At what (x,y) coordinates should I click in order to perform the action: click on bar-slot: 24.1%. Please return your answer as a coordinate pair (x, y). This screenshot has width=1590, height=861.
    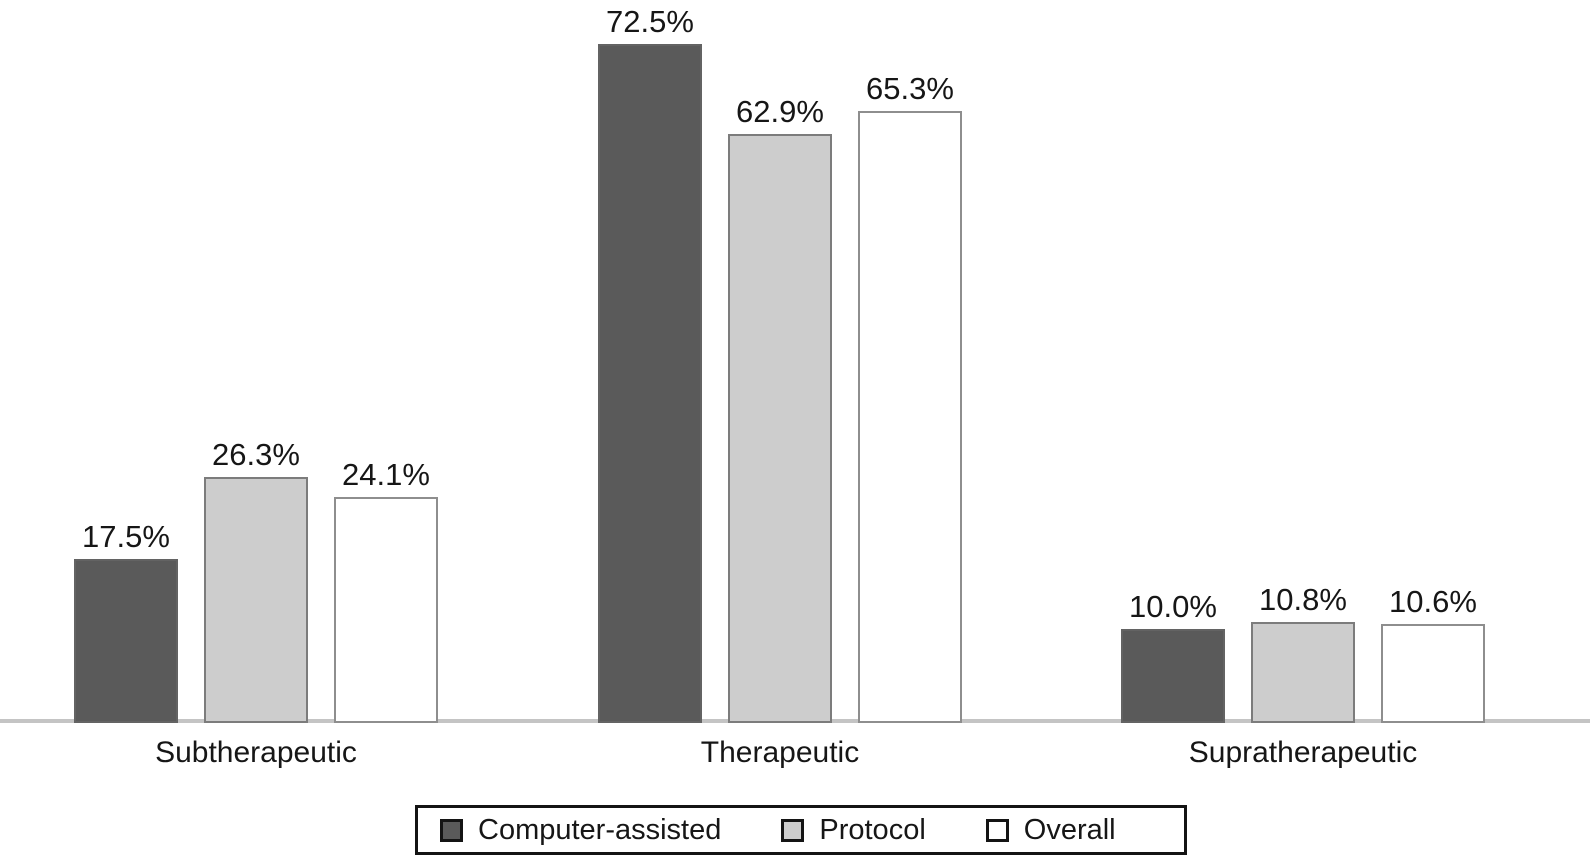
    Looking at the image, I should click on (386, 591).